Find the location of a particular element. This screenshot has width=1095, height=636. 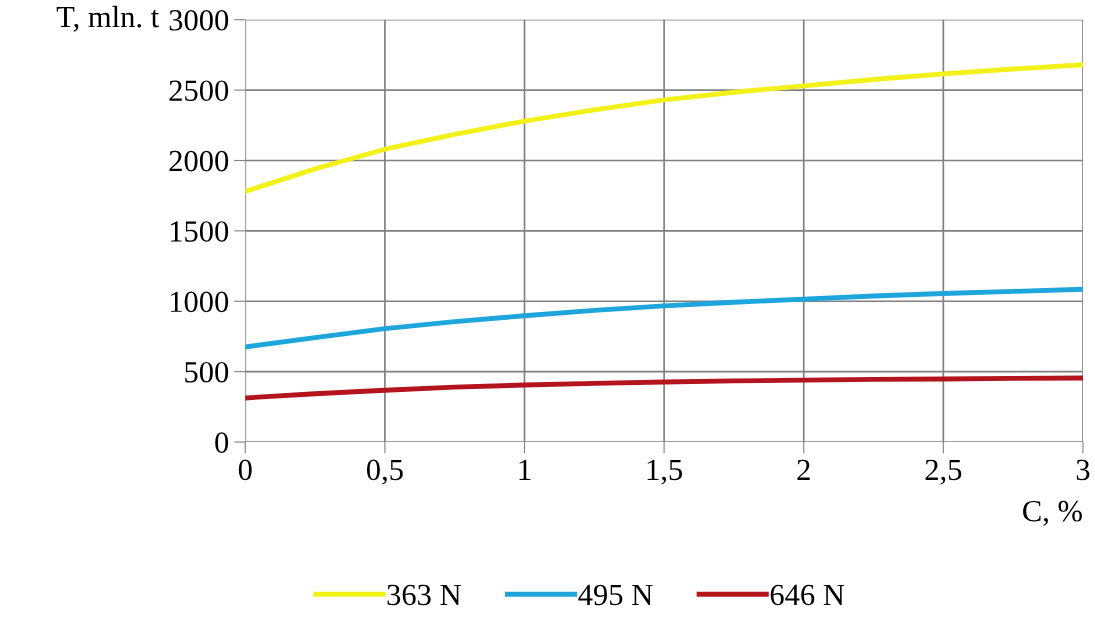

y-tick-label: 2500 is located at coordinates (199, 90).